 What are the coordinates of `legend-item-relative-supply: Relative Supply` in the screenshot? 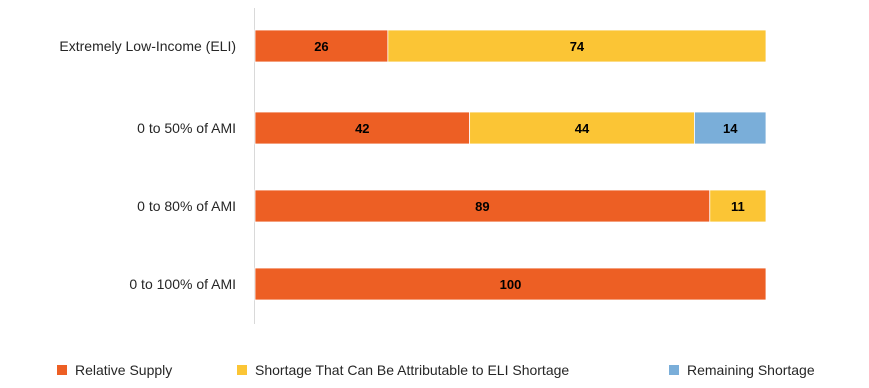 It's located at (114, 370).